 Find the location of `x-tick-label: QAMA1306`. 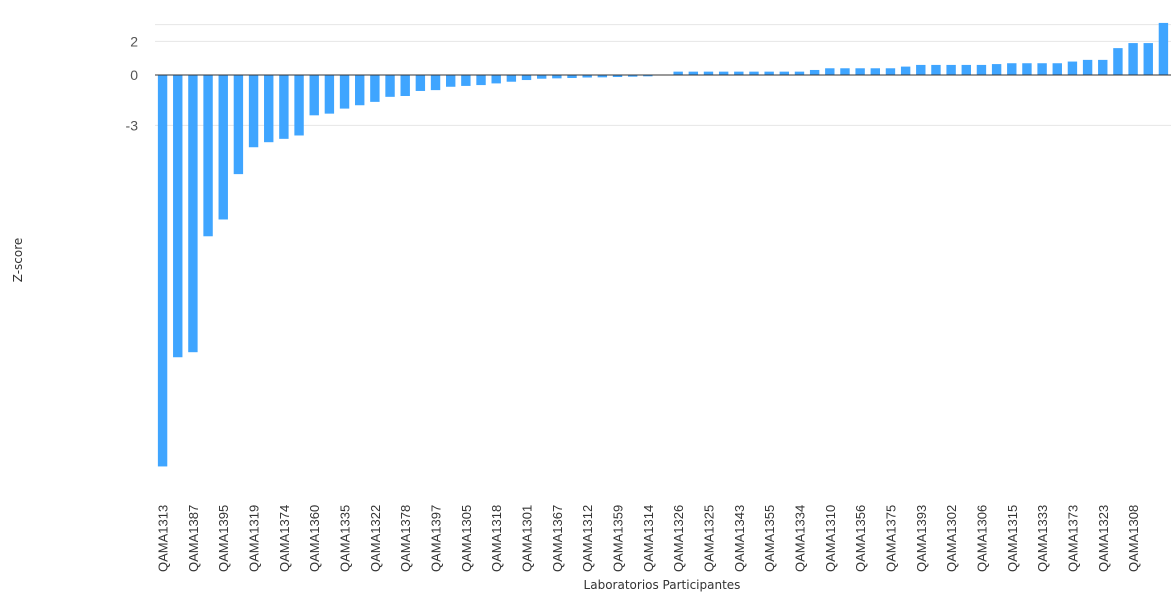

x-tick-label: QAMA1306 is located at coordinates (981, 538).